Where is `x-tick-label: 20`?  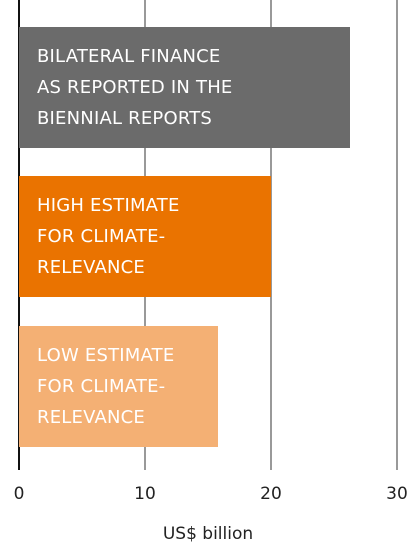 x-tick-label: 20 is located at coordinates (271, 494).